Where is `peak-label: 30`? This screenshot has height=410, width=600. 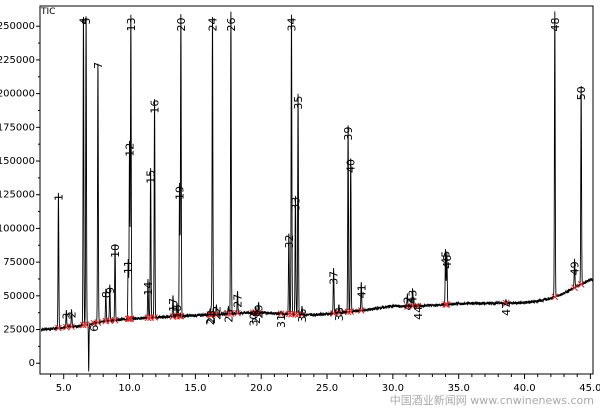 peak-label: 30 is located at coordinates (253, 320).